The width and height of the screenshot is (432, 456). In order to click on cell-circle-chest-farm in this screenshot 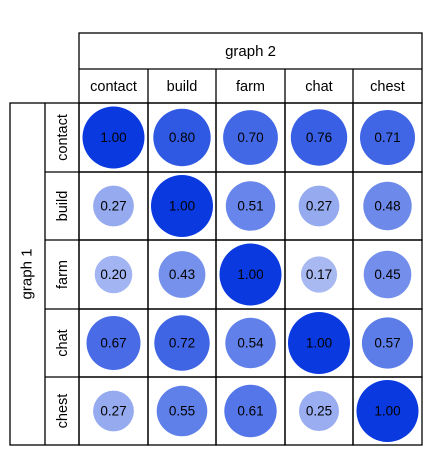, I will do `click(250, 411)`.